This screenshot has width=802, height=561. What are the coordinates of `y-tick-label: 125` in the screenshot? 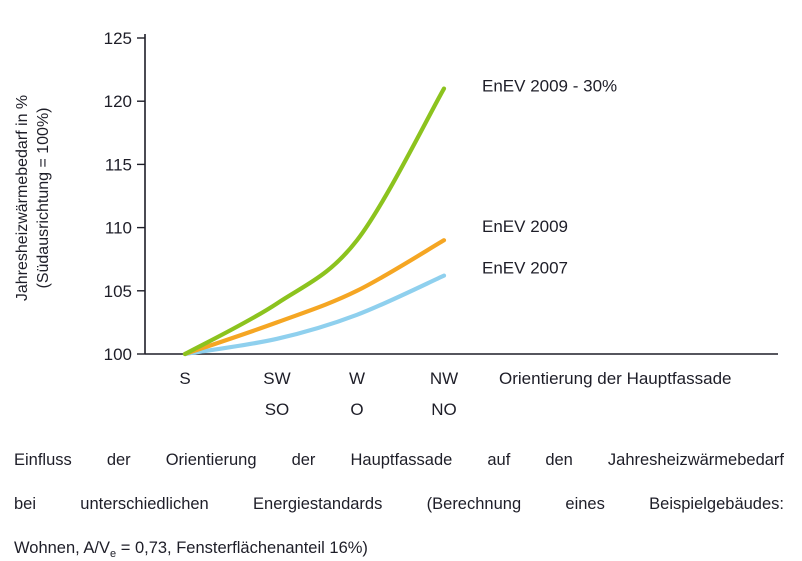 It's located at (118, 38).